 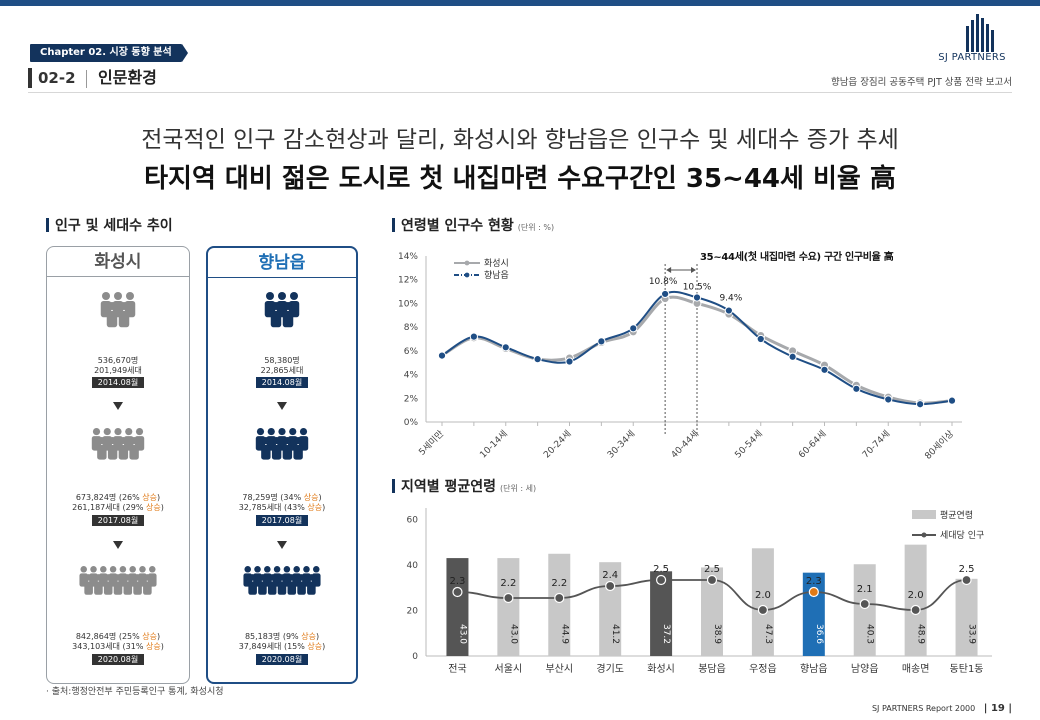 What do you see at coordinates (972, 634) in the screenshot?
I see `bar-value-label: 33.9` at bounding box center [972, 634].